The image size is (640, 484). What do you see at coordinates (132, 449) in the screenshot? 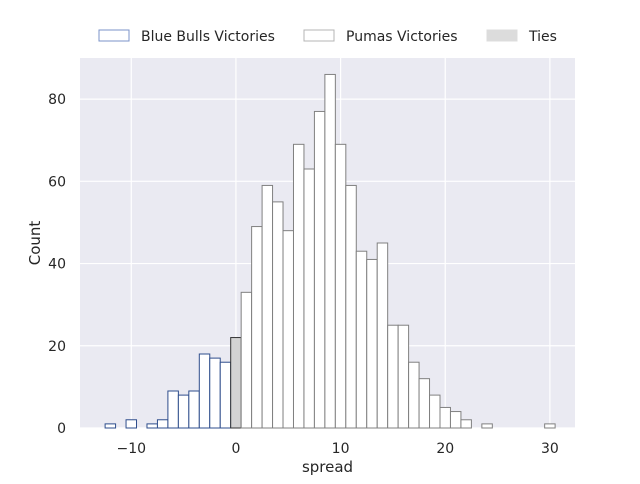
I see `x-tick-label: −10` at bounding box center [132, 449].